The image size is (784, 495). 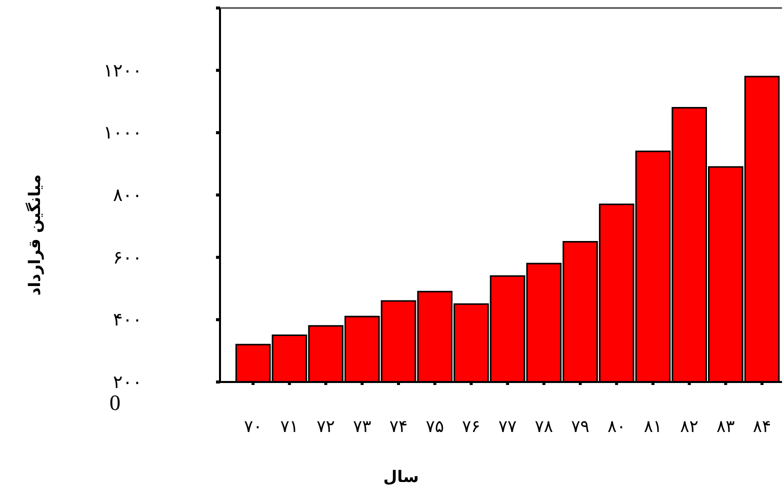 What do you see at coordinates (616, 427) in the screenshot?
I see `x-tick-label: ۸۰` at bounding box center [616, 427].